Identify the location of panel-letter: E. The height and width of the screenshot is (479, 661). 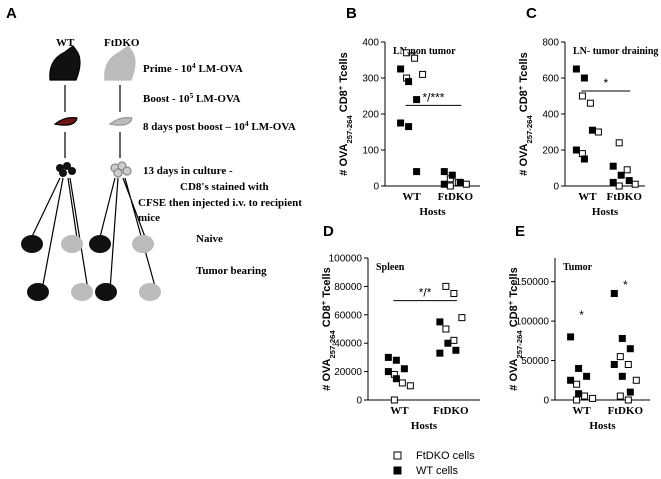
(520, 231).